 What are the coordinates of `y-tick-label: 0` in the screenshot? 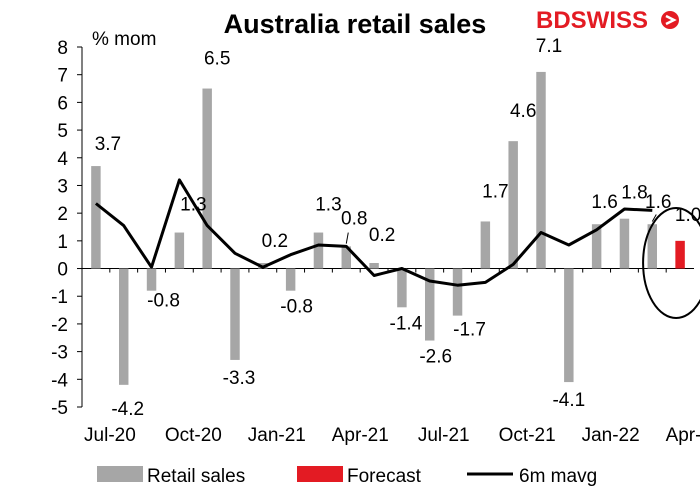 It's located at (62, 270).